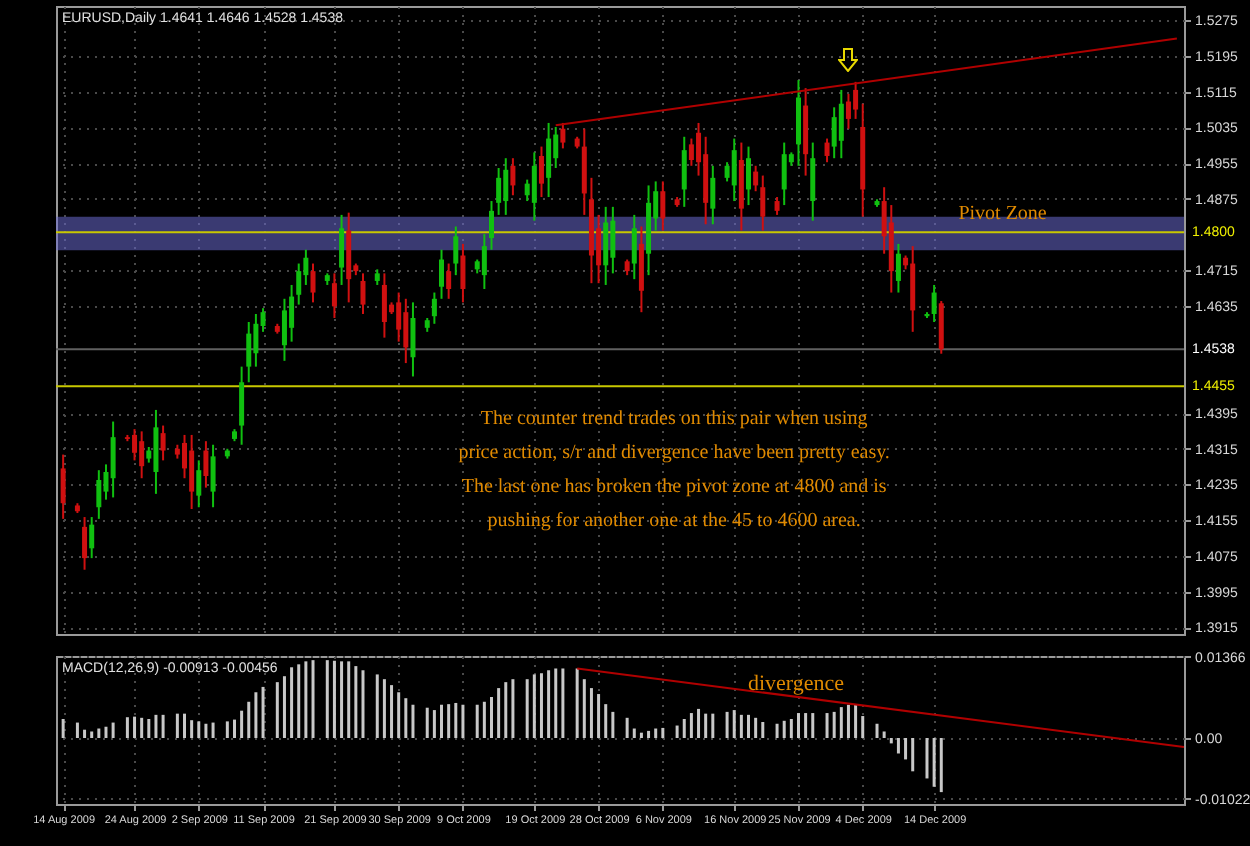 Image resolution: width=1250 pixels, height=846 pixels. What do you see at coordinates (796, 684) in the screenshot?
I see `annotation: divergence` at bounding box center [796, 684].